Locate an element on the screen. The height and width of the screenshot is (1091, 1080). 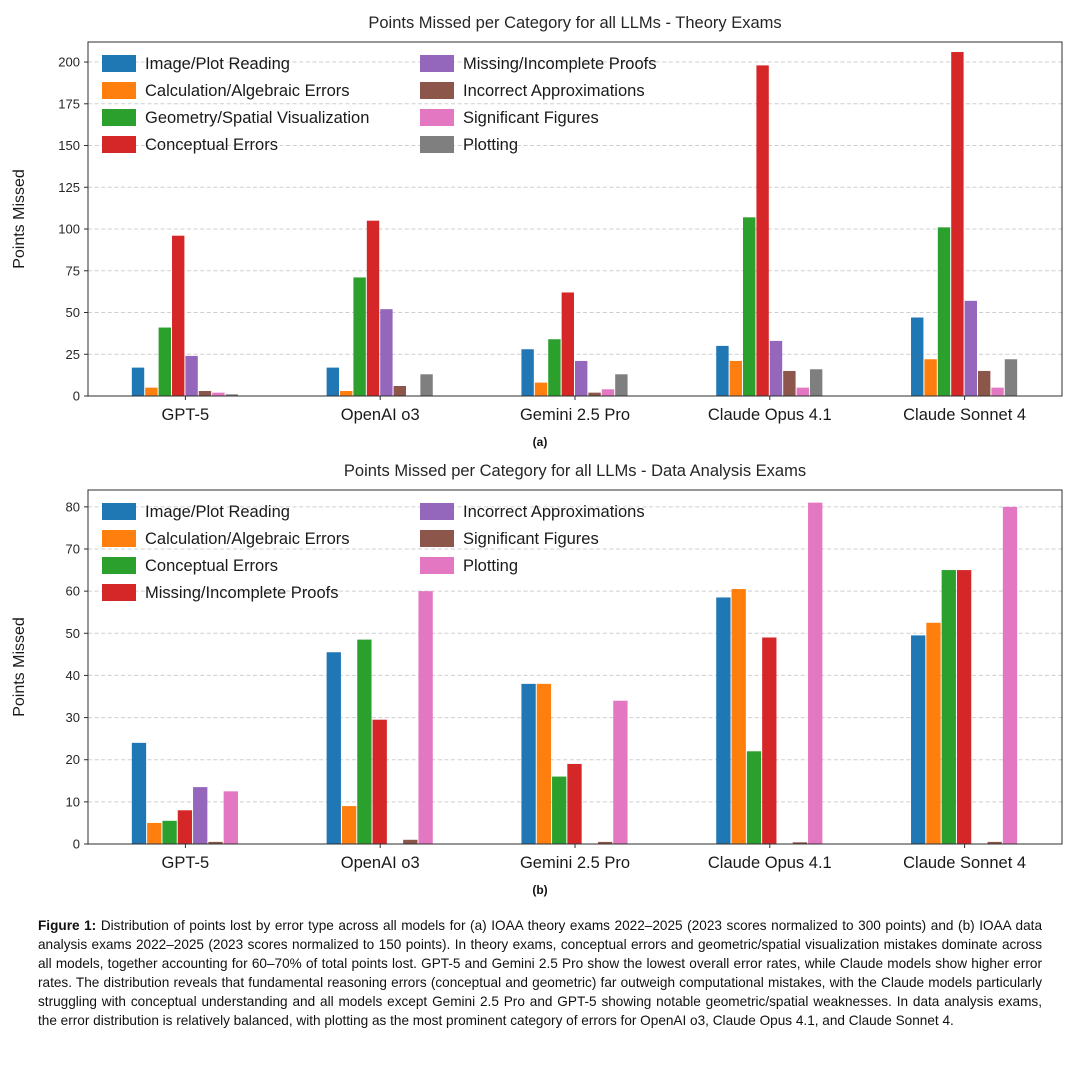
x-tick-label: Claude Sonnet 4 is located at coordinates (964, 863).